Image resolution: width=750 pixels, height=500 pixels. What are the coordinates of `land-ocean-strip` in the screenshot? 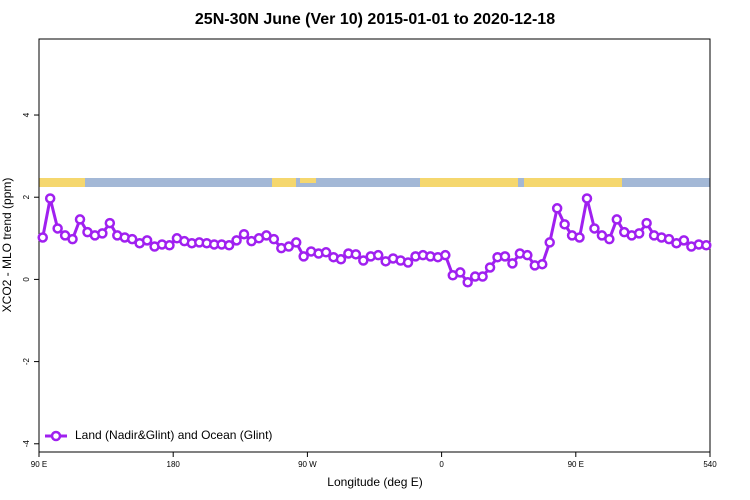 It's located at (374, 182).